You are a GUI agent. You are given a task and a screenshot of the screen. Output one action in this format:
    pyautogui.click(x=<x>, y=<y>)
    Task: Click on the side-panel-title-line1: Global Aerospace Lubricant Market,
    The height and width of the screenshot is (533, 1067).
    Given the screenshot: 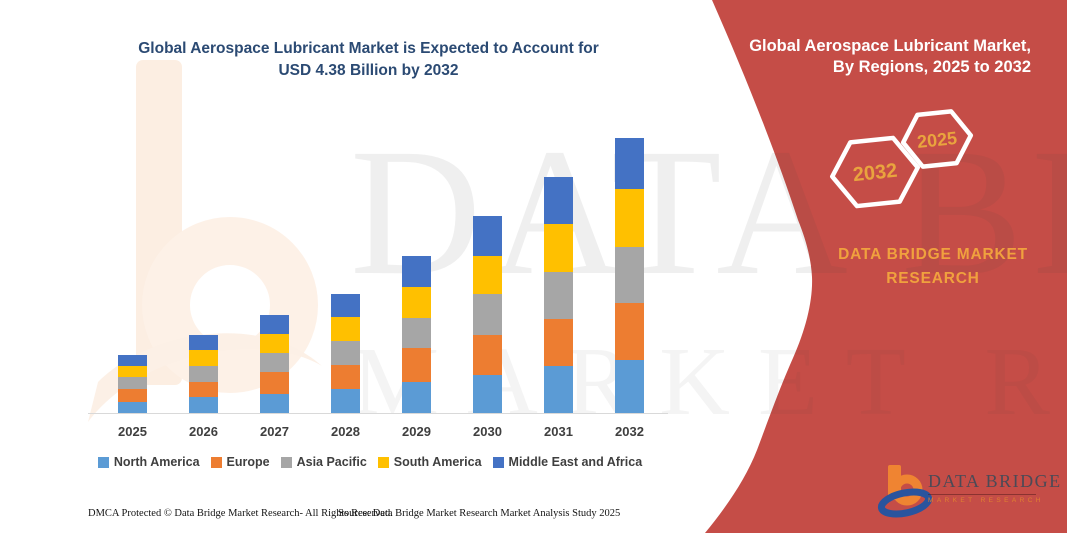 What is the action you would take?
    pyautogui.click(x=890, y=46)
    